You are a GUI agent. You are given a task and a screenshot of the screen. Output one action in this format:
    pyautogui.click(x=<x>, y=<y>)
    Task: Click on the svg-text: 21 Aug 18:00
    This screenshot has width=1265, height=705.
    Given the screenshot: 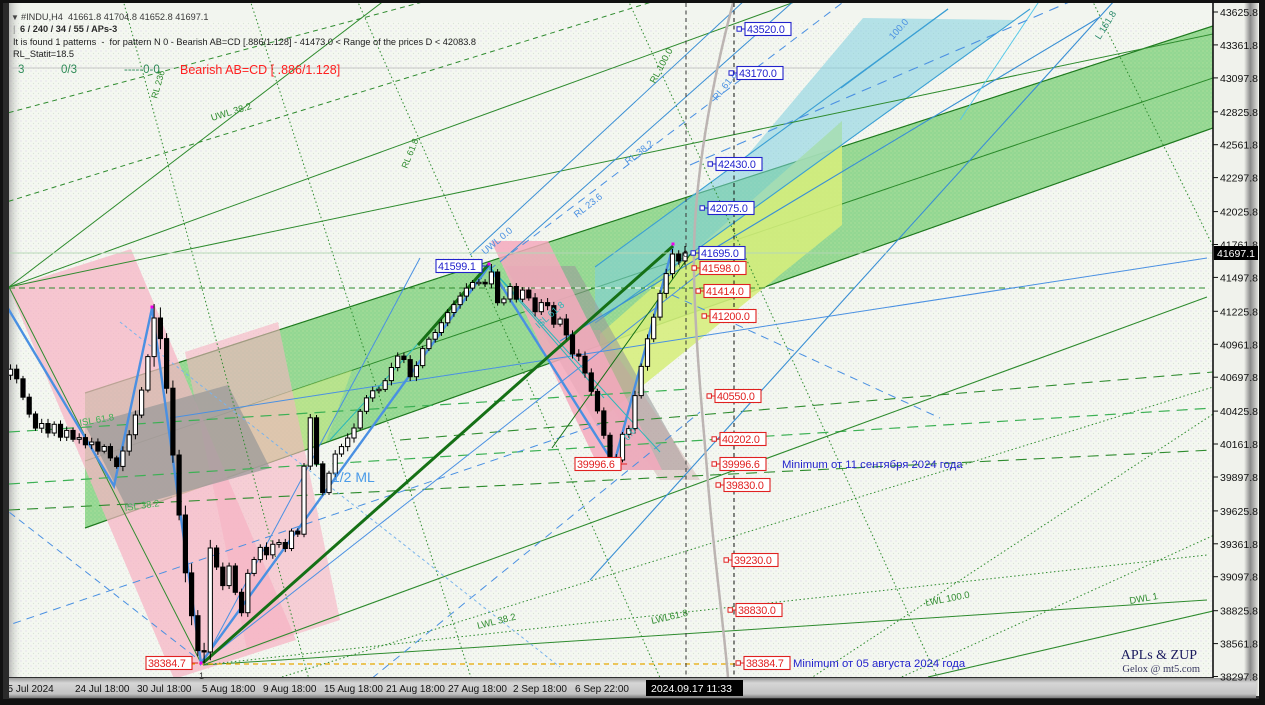 What is the action you would take?
    pyautogui.click(x=415, y=689)
    